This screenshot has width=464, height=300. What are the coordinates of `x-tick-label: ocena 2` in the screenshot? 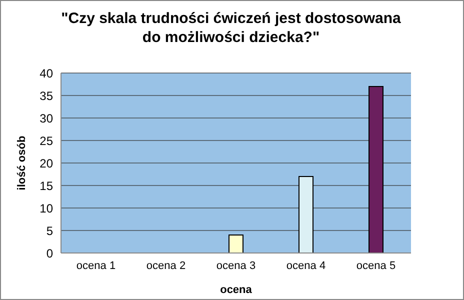 It's located at (166, 266).